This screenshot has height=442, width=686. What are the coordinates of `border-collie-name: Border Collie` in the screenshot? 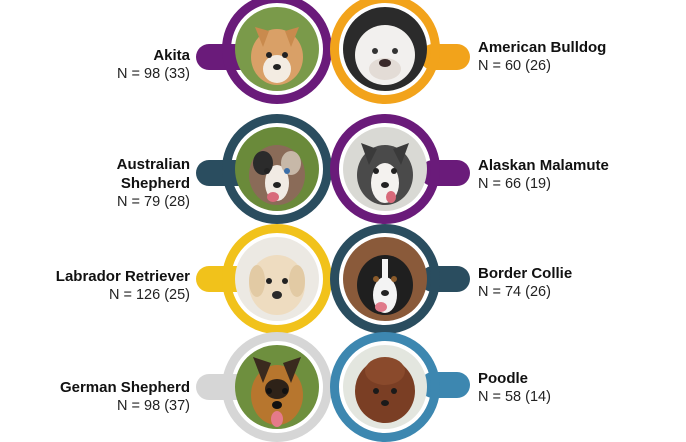 It's located at (525, 273).